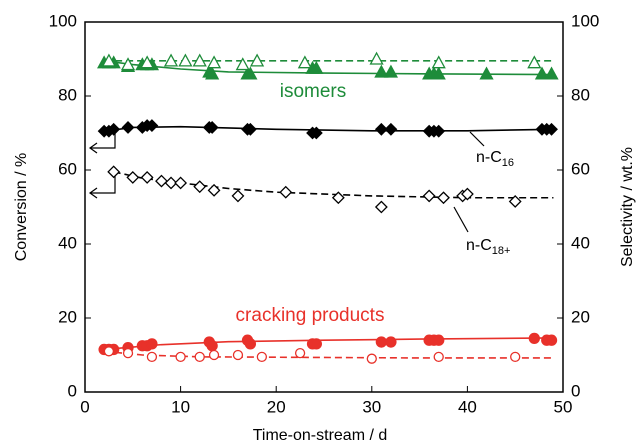 The width and height of the screenshot is (640, 446). I want to click on y2-tick-label: 80, so click(580, 94).